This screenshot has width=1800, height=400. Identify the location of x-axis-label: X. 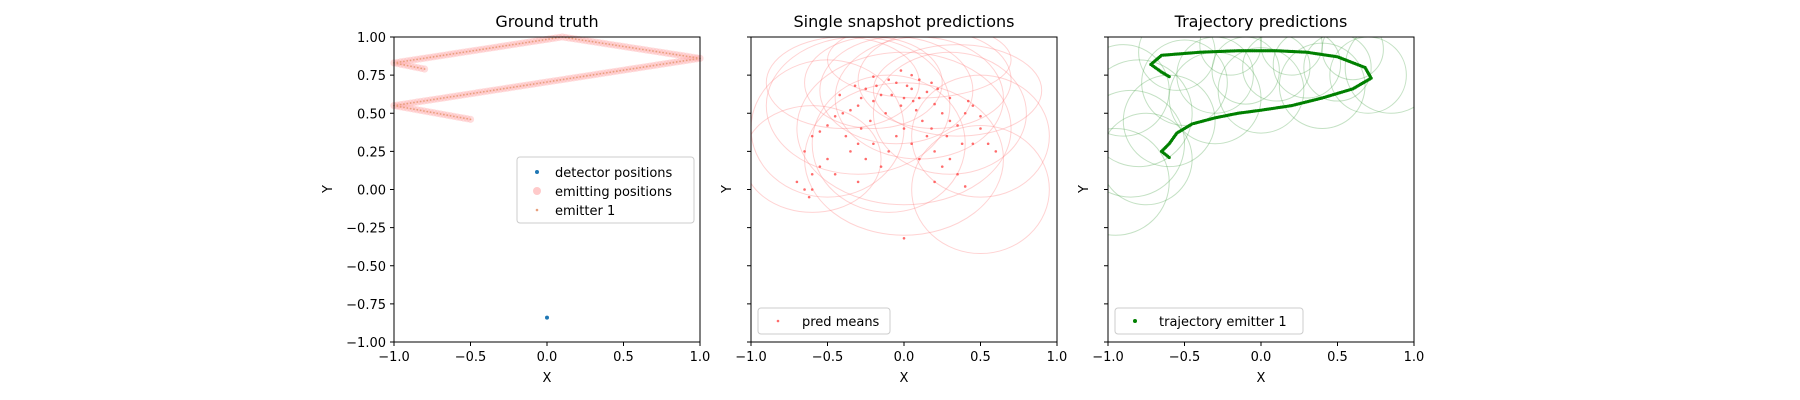
(1261, 378).